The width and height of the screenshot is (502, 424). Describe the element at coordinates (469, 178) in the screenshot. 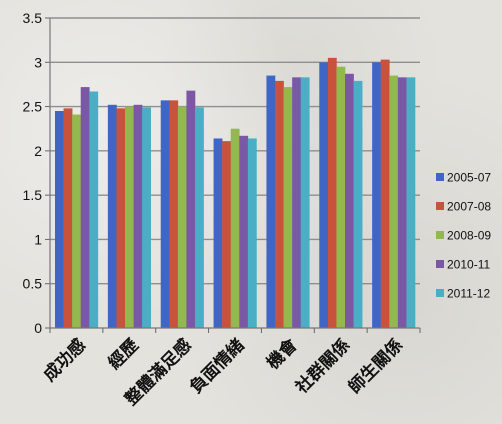

I see `legend-label: 2005-07` at that location.